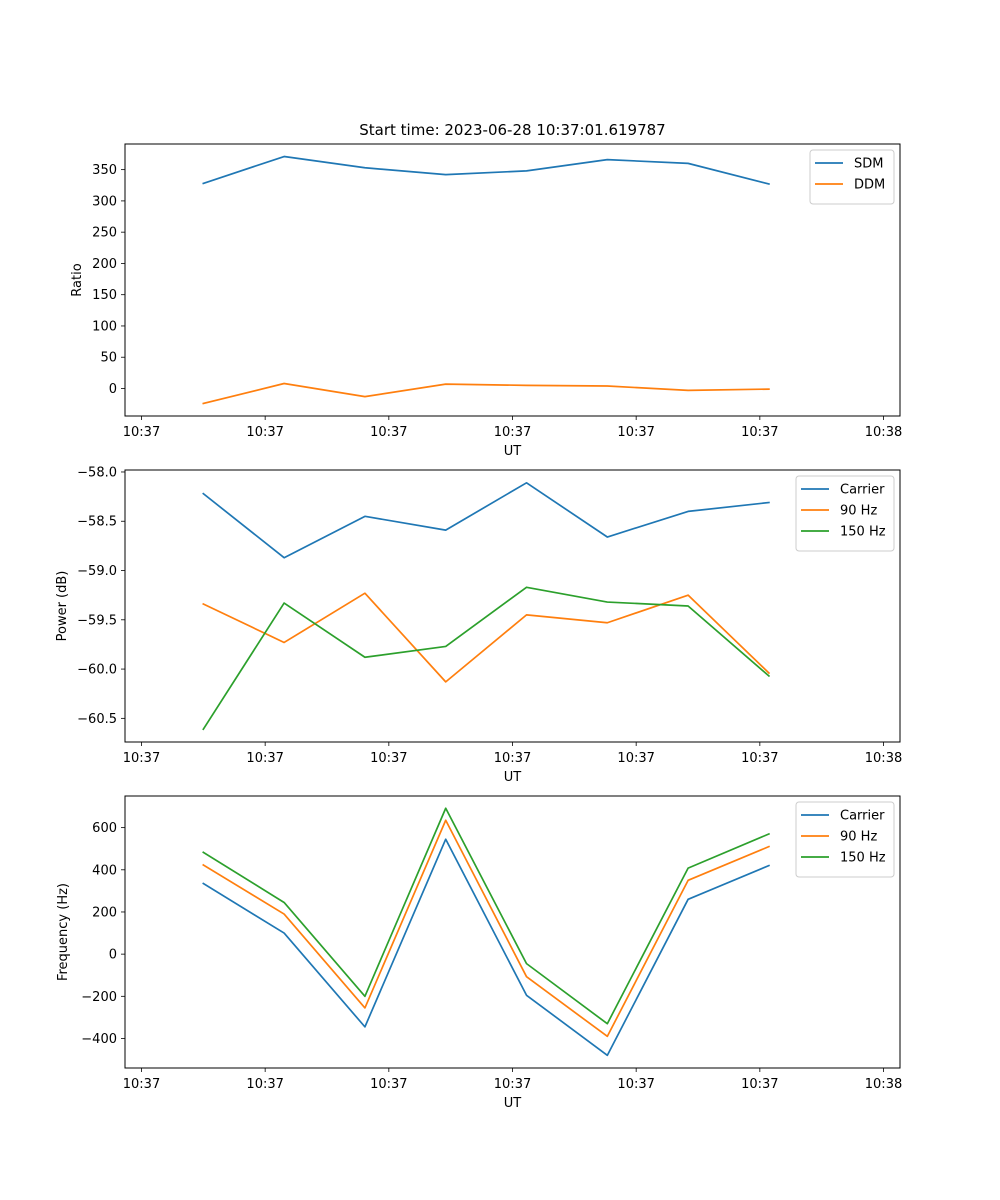 This screenshot has width=1000, height=1200. Describe the element at coordinates (104, 170) in the screenshot. I see `y-tick-label: 350` at that location.